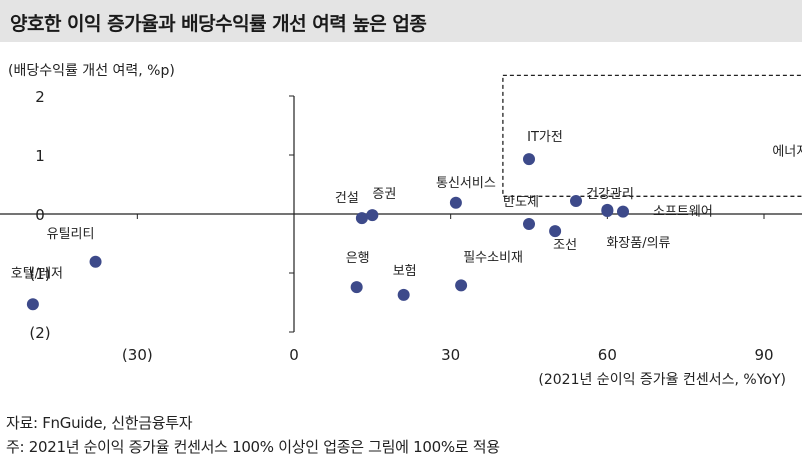  Describe the element at coordinates (347, 198) in the screenshot. I see `point-label: 건설` at that location.